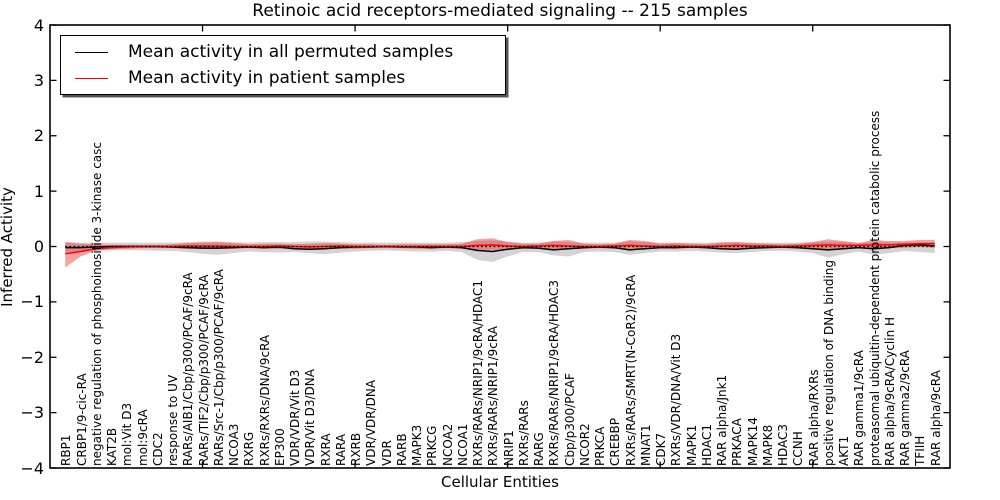 Image resolution: width=1000 pixels, height=500 pixels. I want to click on x-category-label: NCOA1, so click(462, 444).